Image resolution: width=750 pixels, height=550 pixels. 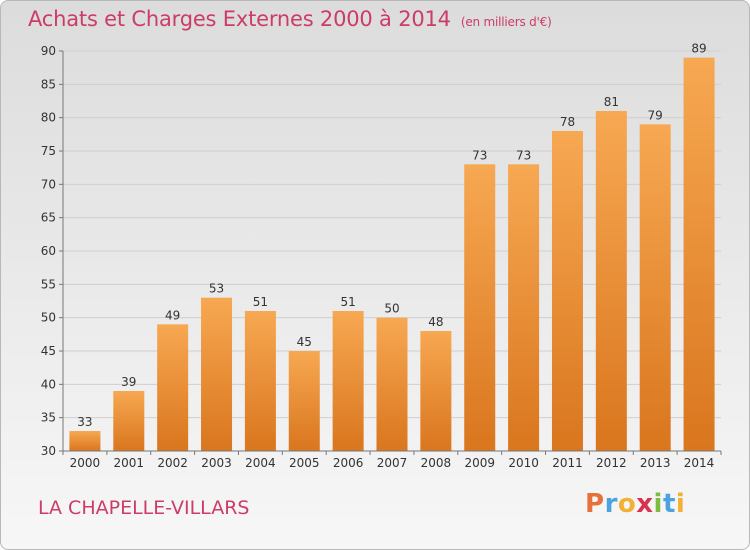 What do you see at coordinates (479, 155) in the screenshot?
I see `value-label-2009: 73` at bounding box center [479, 155].